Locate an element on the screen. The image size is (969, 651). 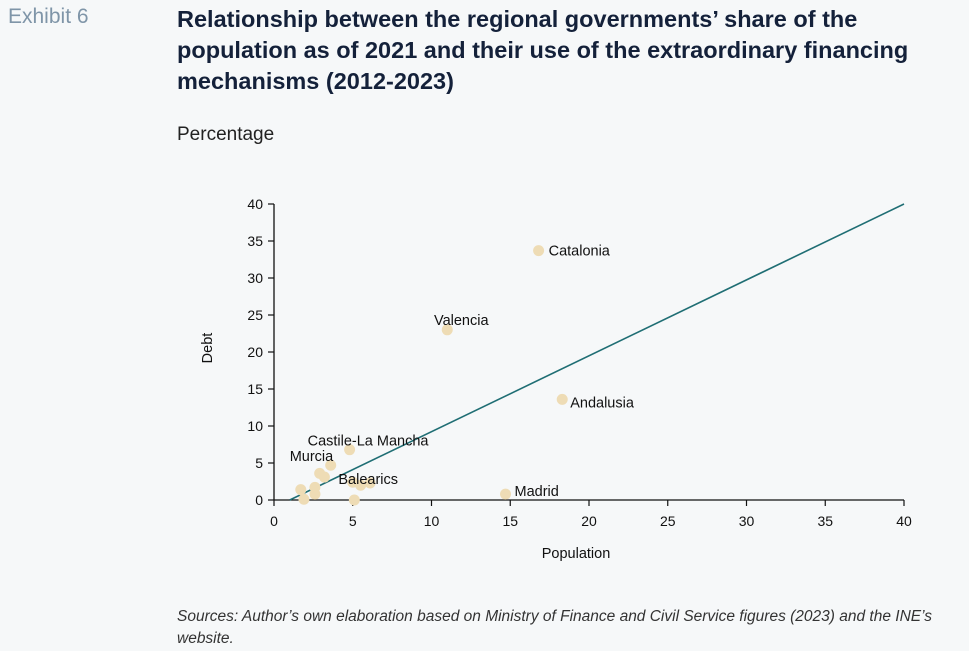
x-axis-title: Population is located at coordinates (576, 554).